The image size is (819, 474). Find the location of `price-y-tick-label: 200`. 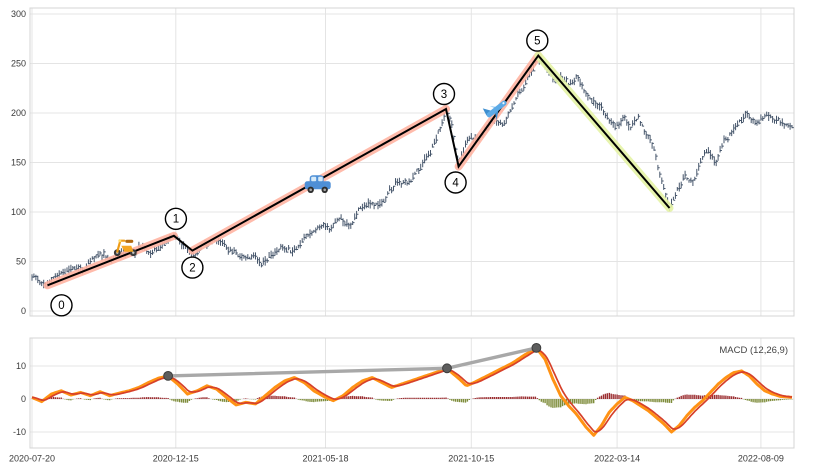

price-y-tick-label: 200 is located at coordinates (18, 113).